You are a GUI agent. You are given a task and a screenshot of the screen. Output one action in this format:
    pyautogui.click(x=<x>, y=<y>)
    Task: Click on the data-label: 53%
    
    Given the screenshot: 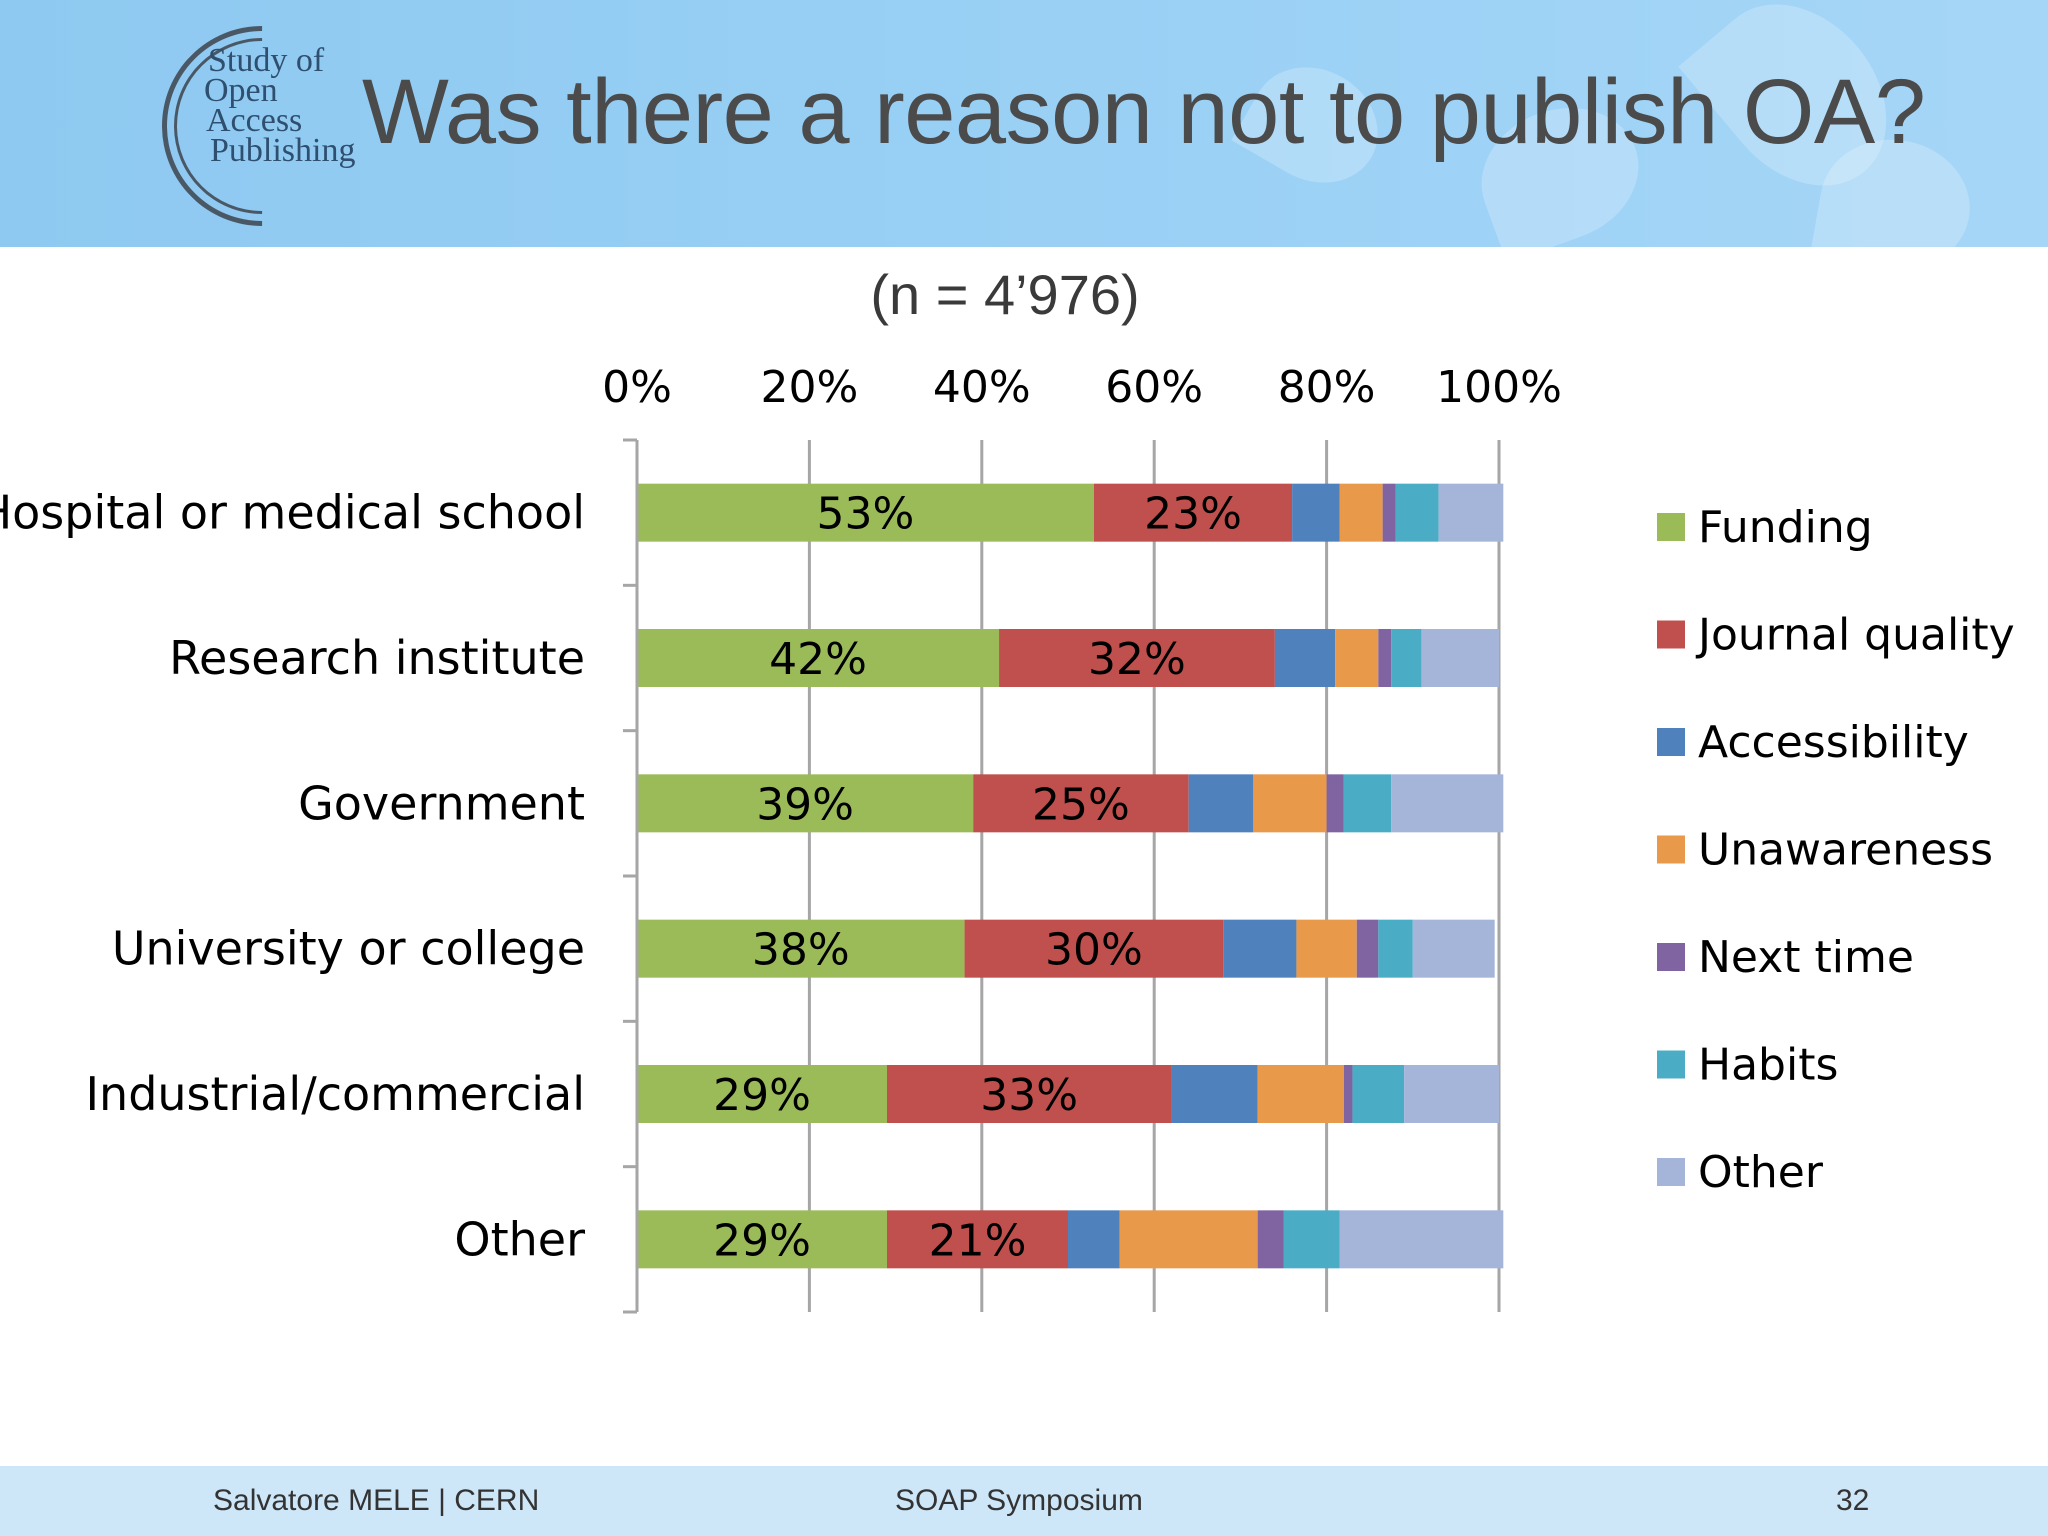 What is the action you would take?
    pyautogui.click(x=866, y=514)
    